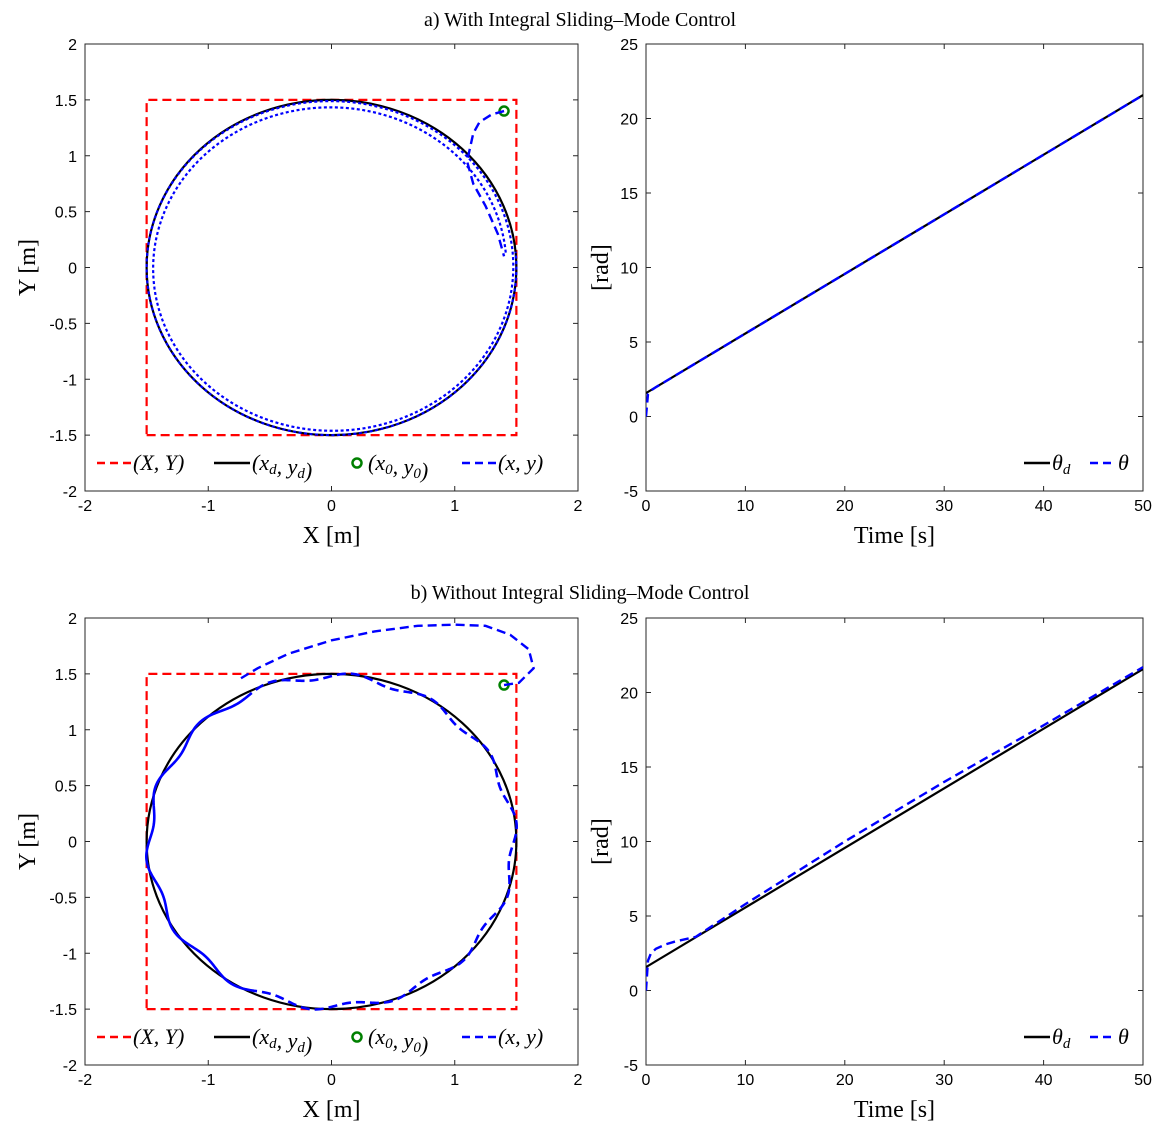 Image resolution: width=1160 pixels, height=1128 pixels. I want to click on series-theta-d, so click(894, 818).